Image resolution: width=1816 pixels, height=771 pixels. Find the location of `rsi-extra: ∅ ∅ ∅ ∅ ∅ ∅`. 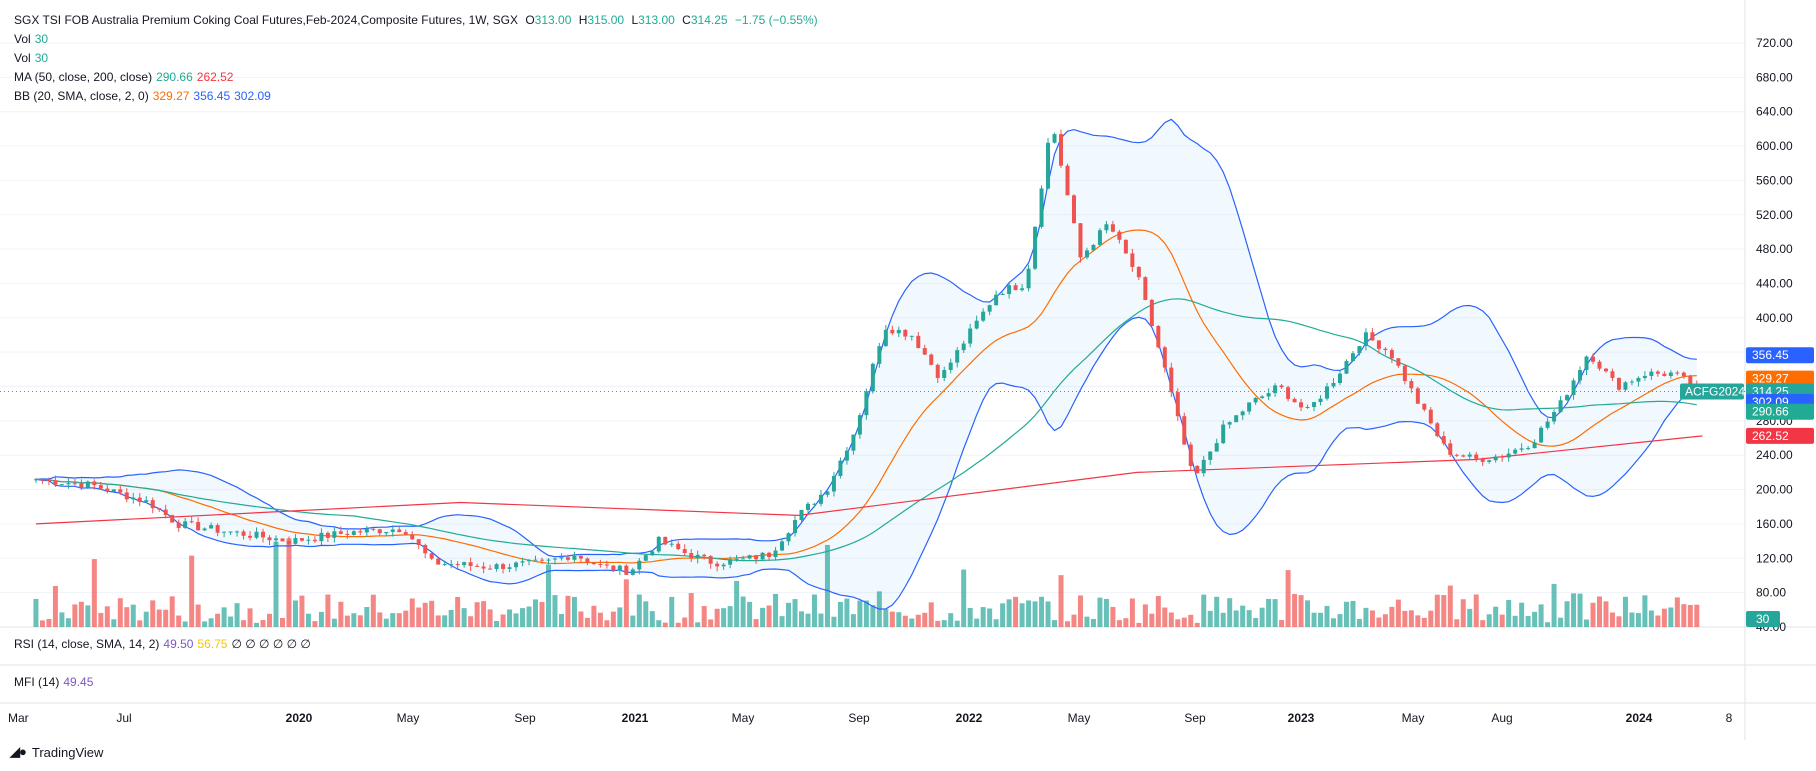

rsi-extra: ∅ ∅ ∅ ∅ ∅ ∅ is located at coordinates (271, 644).